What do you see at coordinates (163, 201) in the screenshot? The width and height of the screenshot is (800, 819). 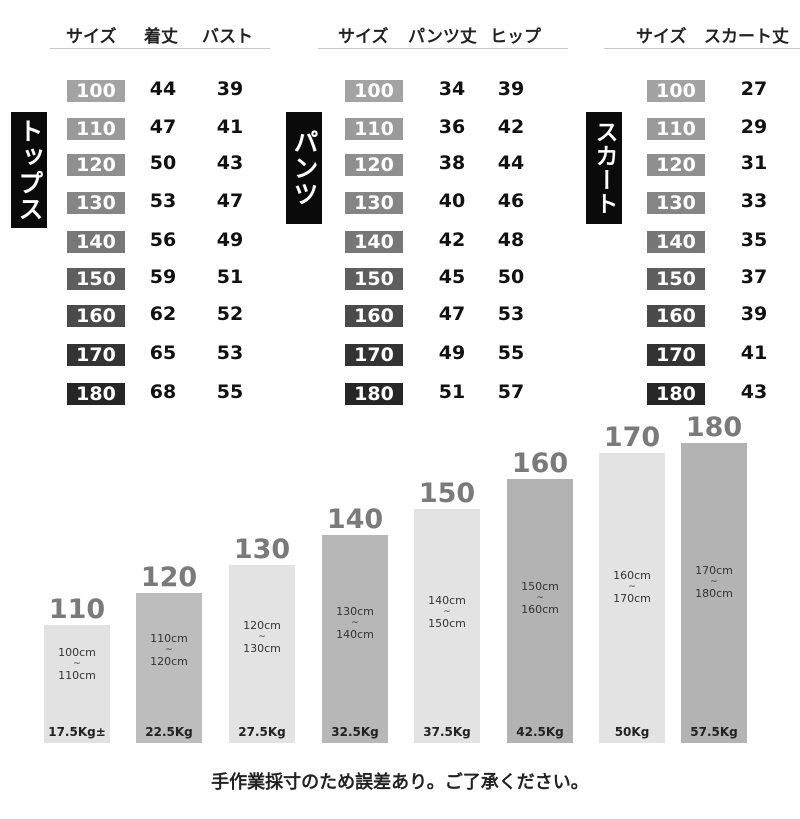 I see `tops-value-a: 53` at bounding box center [163, 201].